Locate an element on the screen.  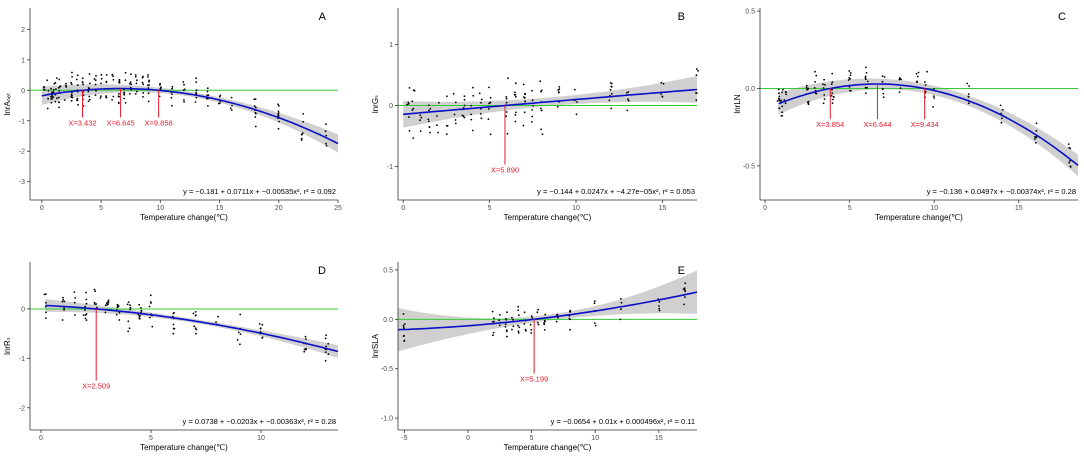
y-tick-label: 1 is located at coordinates (23, 60).